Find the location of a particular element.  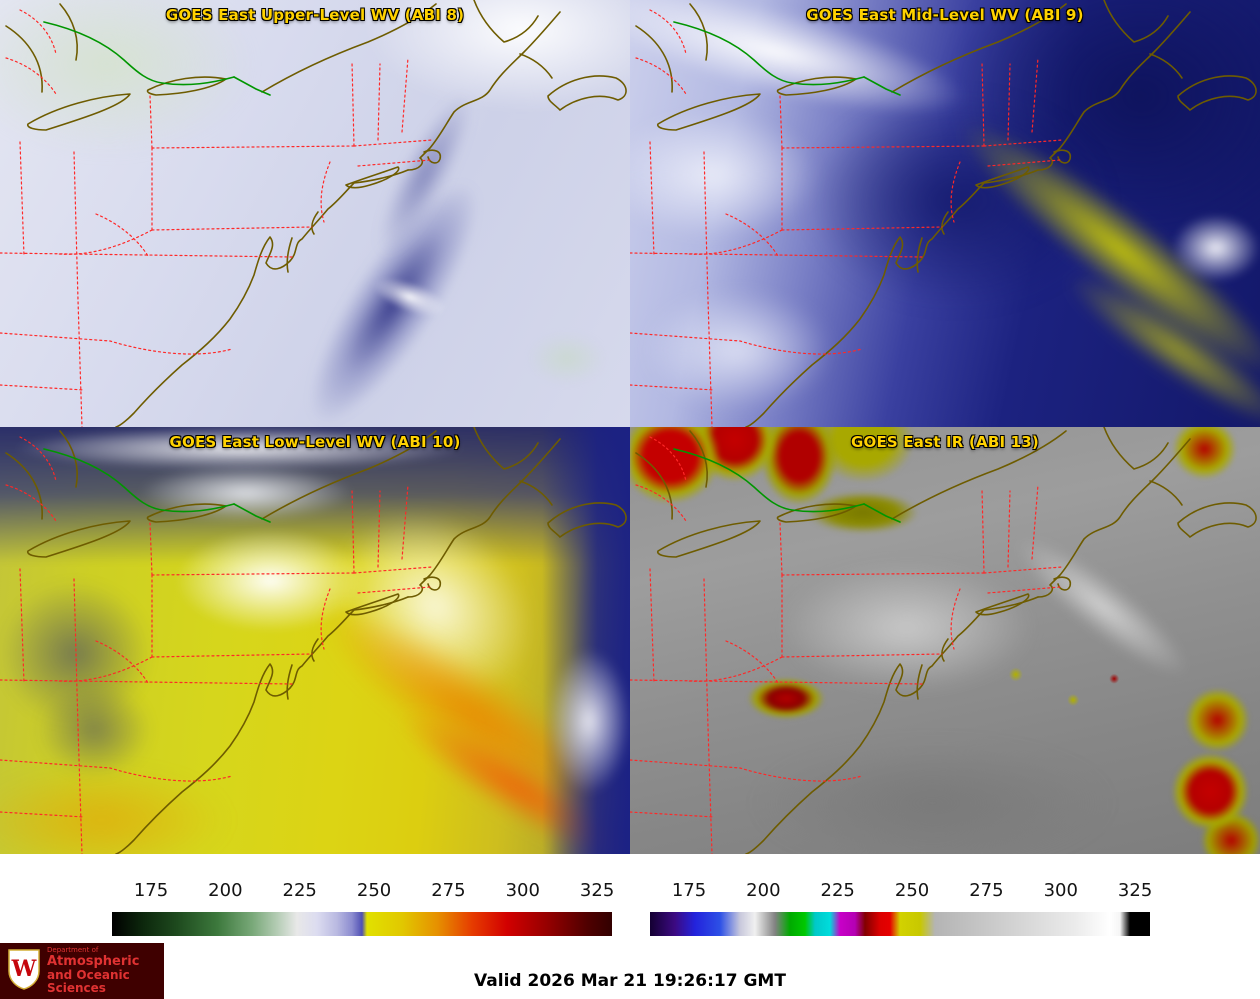

panel-title: GOES East Upper-Level WV (ABI 8) is located at coordinates (315, 15).